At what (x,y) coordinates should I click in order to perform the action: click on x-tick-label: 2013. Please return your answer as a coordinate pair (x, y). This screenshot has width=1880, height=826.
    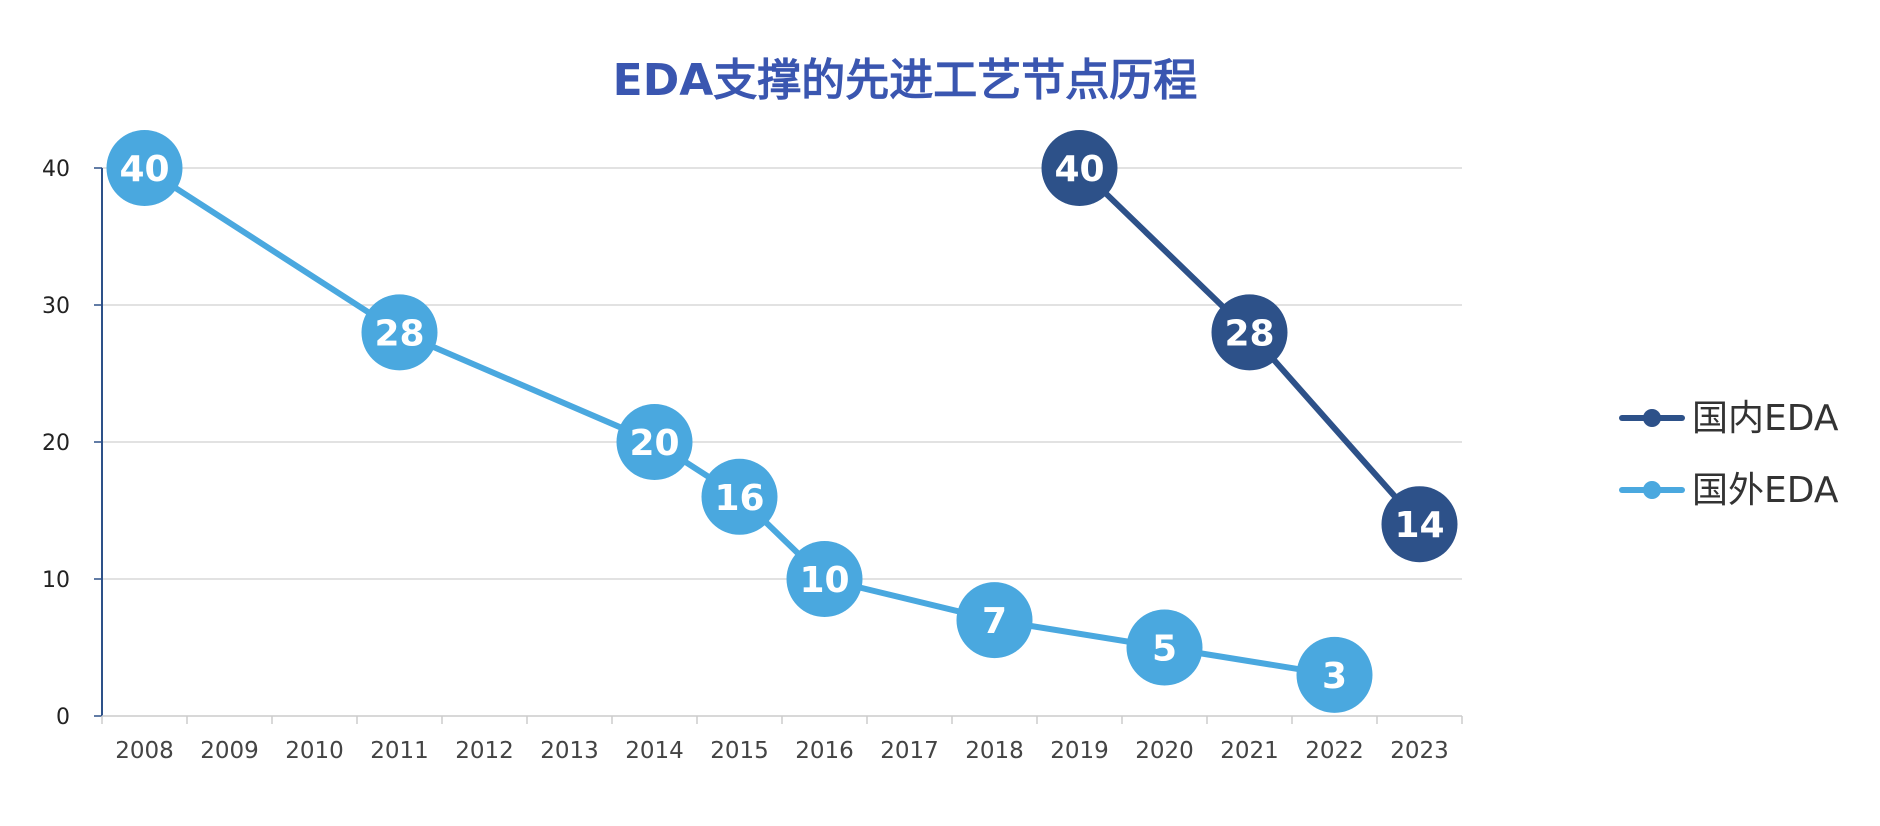
    Looking at the image, I should click on (569, 751).